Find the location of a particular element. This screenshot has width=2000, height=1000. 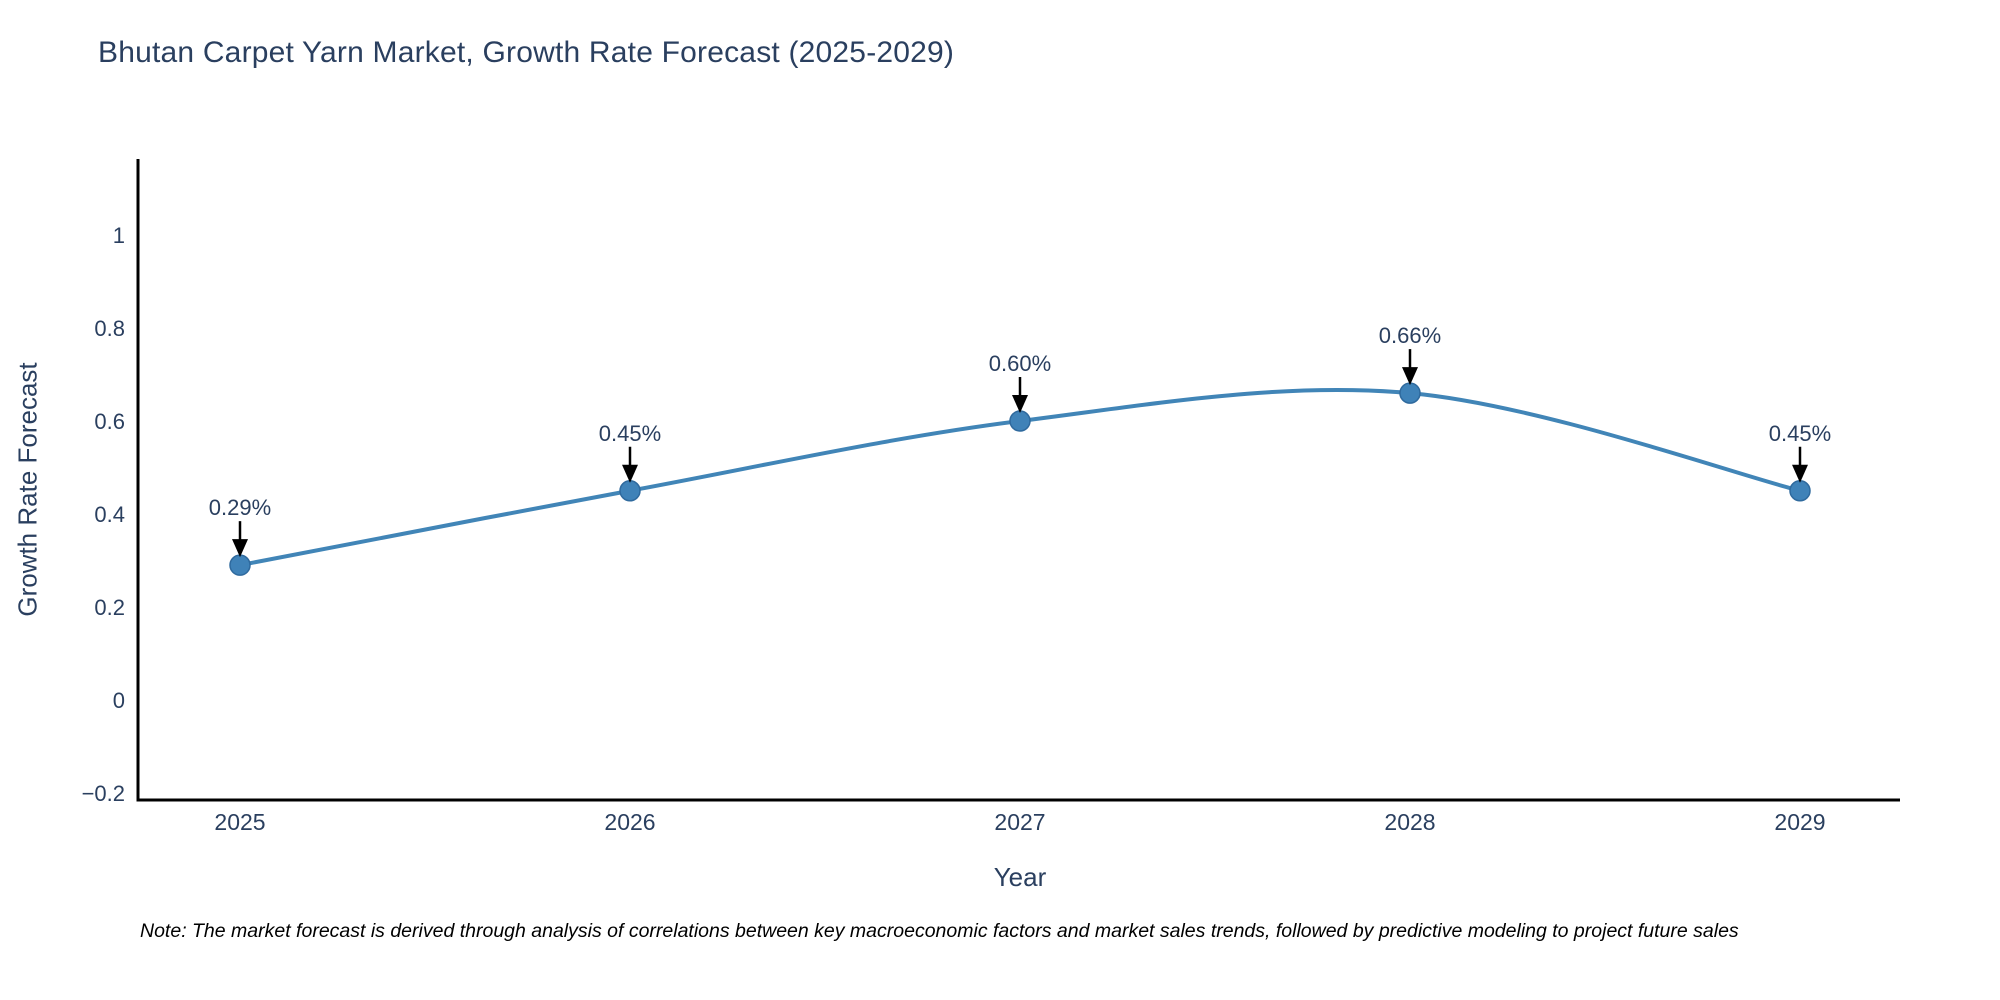

x-tick-label: 2028 is located at coordinates (1409, 822).